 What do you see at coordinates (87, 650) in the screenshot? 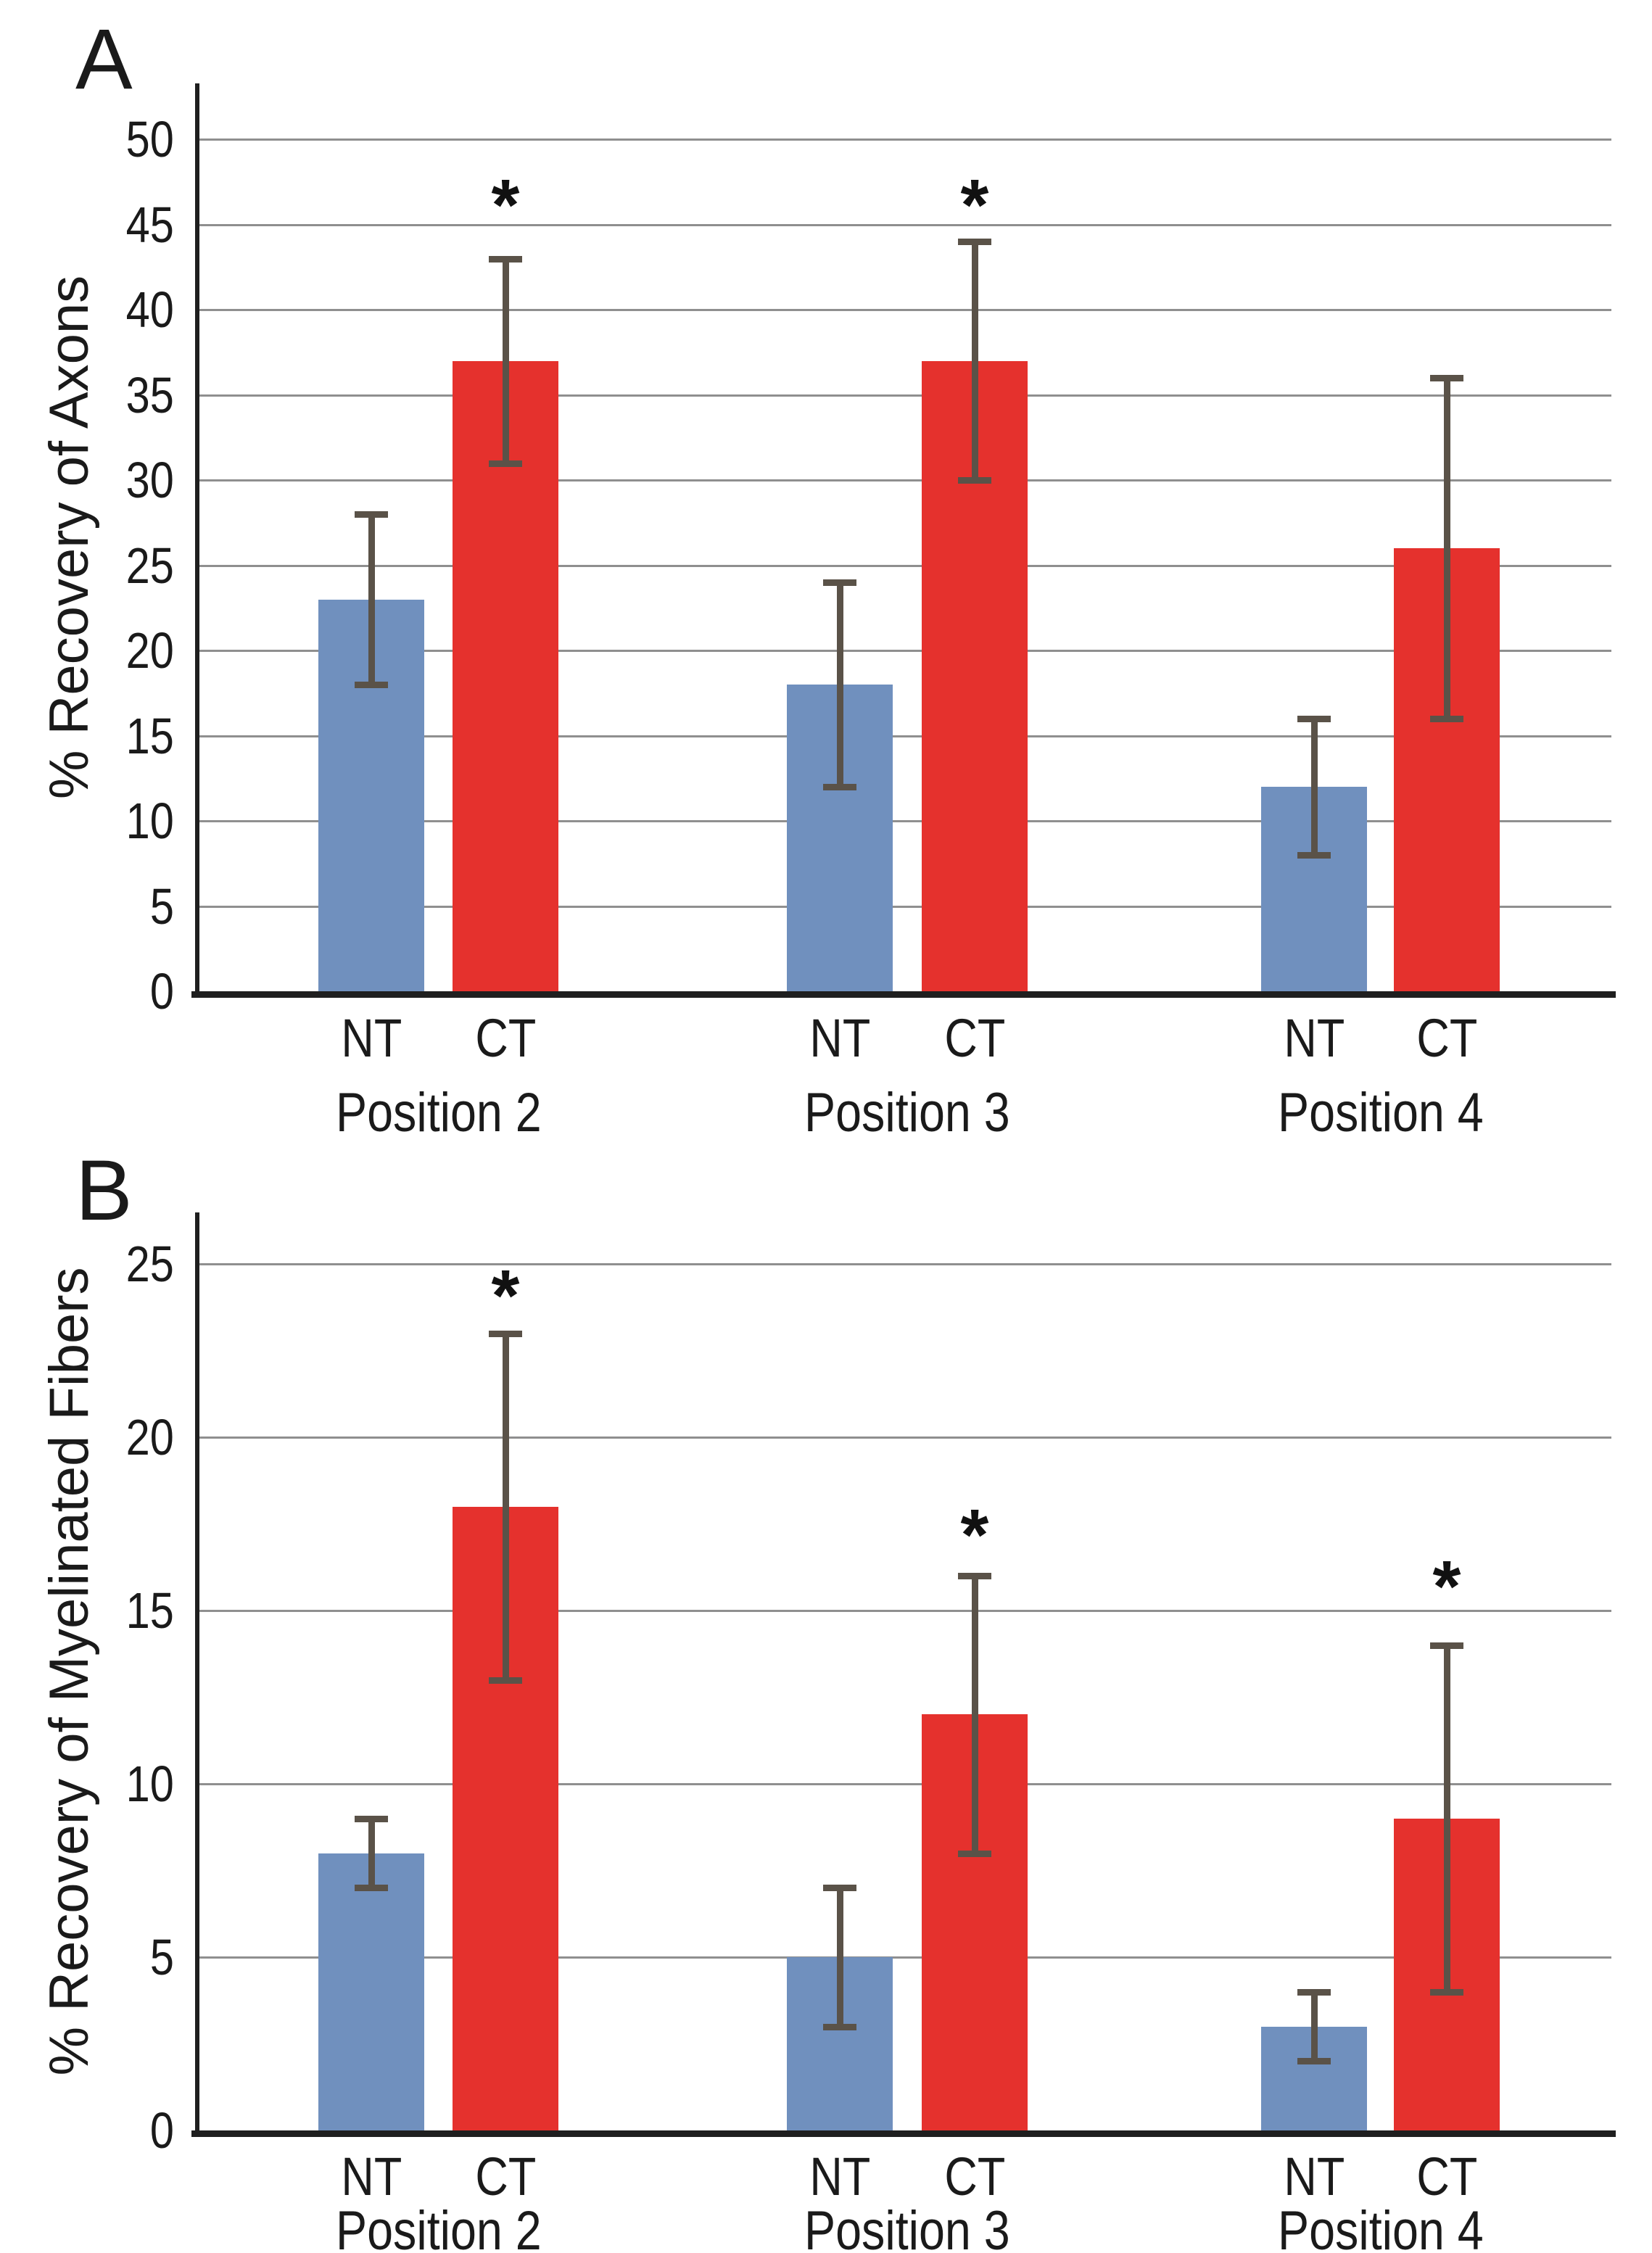
I see `y-tick-label-a-20: 20` at bounding box center [87, 650].